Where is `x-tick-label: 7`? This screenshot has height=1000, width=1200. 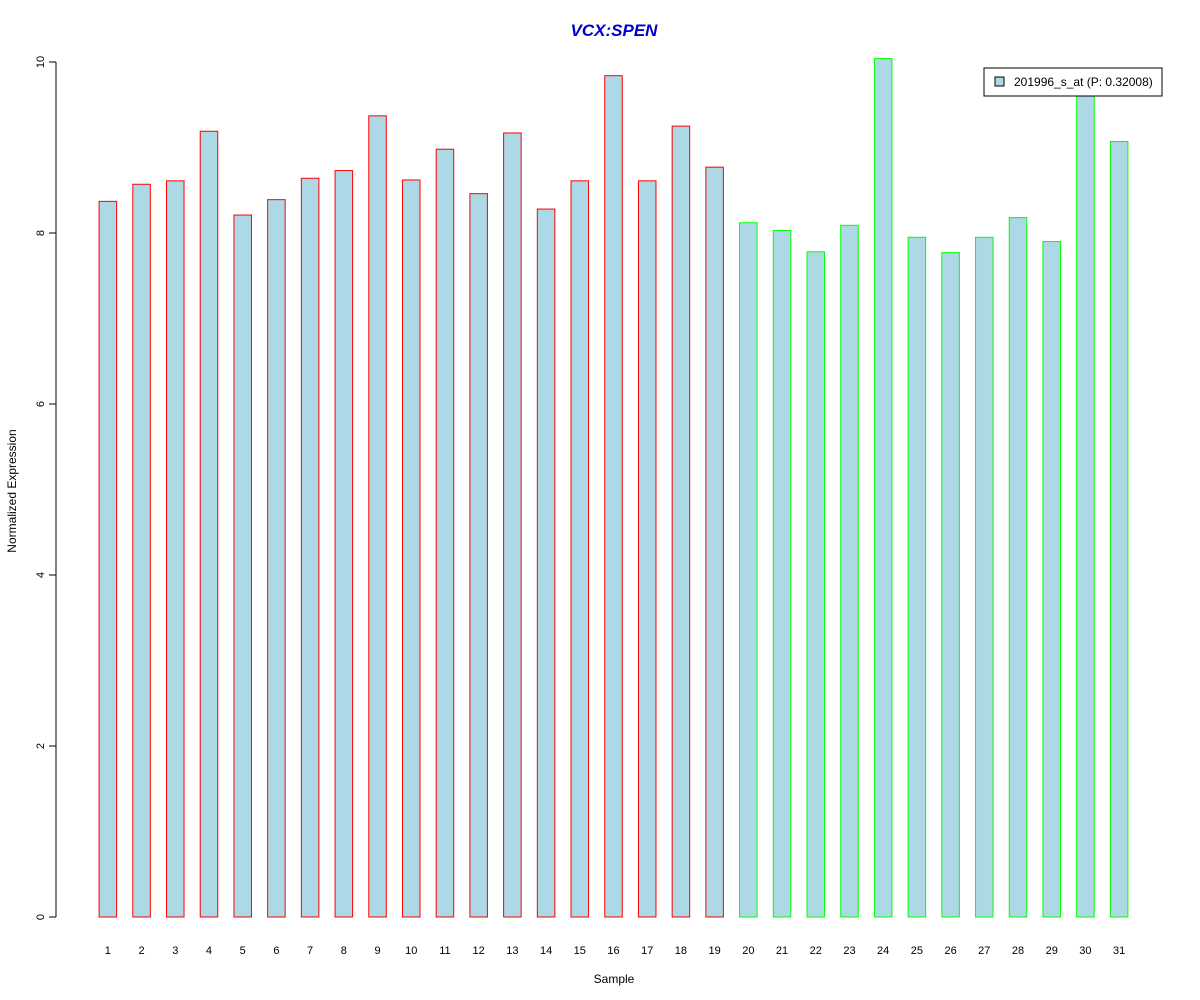
x-tick-label: 7 is located at coordinates (310, 951).